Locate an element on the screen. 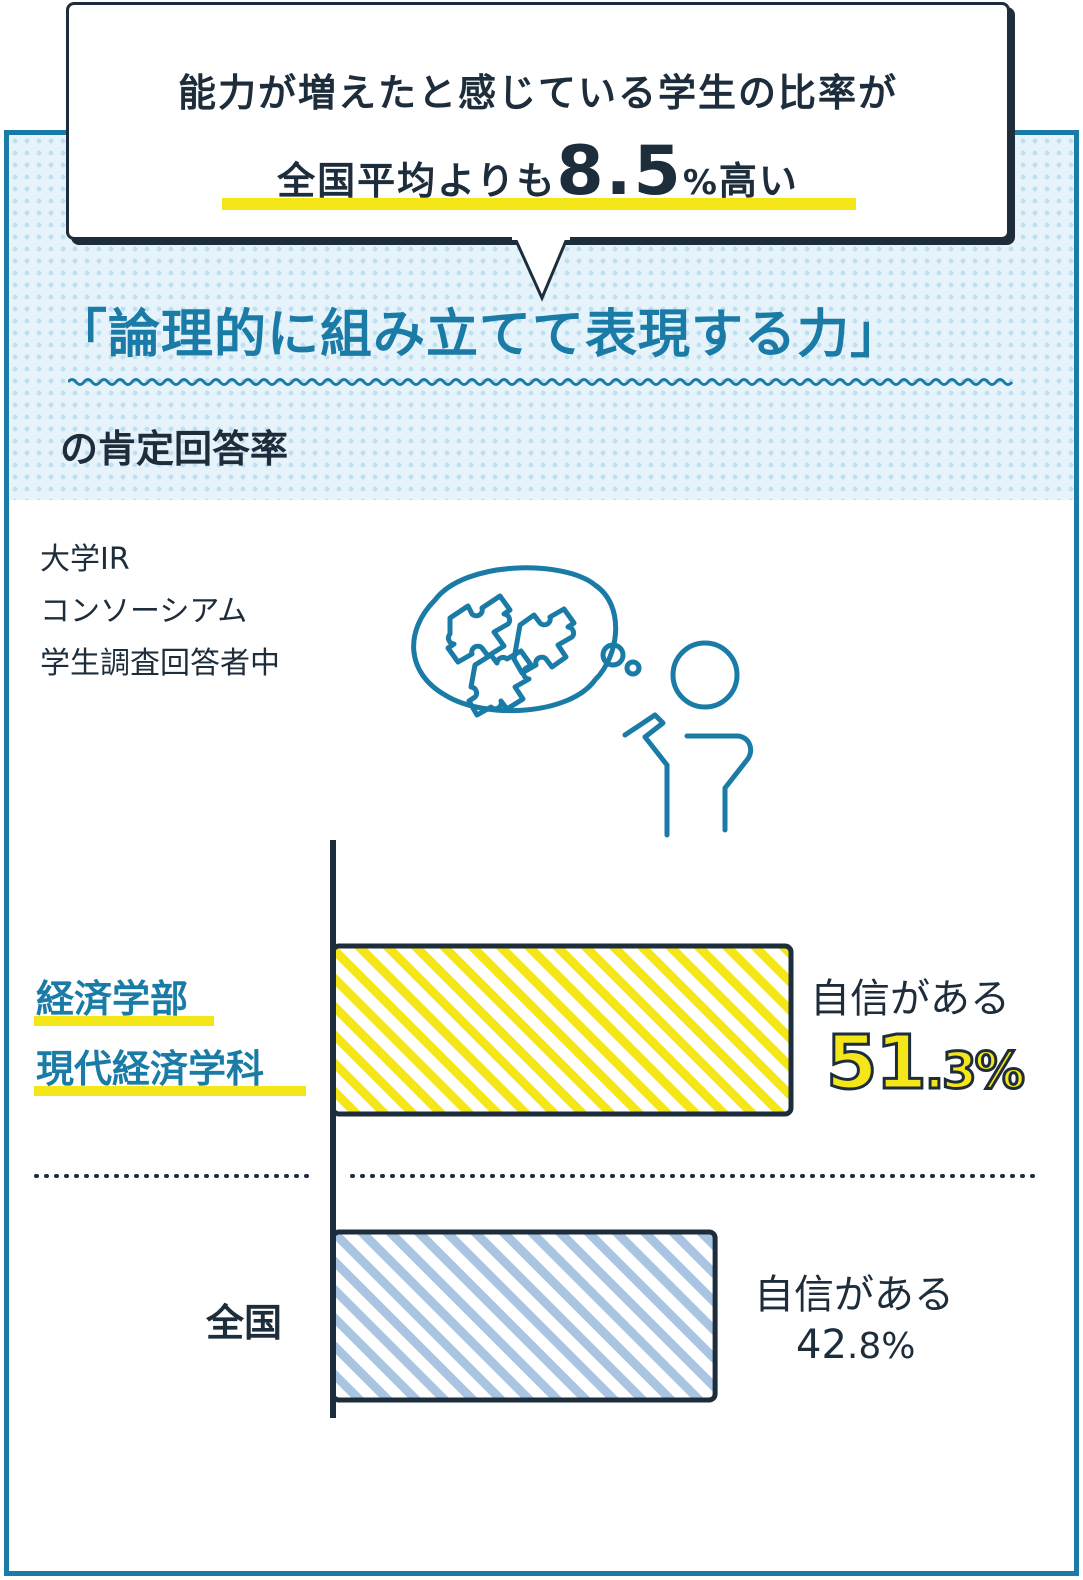  callout-bubble-tail is located at coordinates (541, 269).